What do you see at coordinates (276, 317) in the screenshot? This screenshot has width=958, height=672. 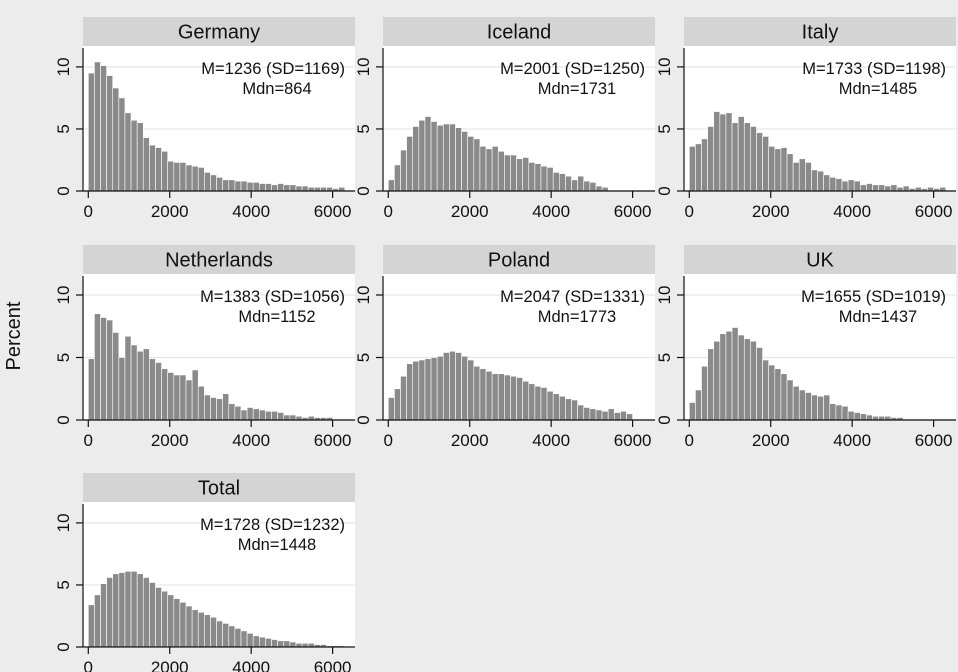 I see `median-annotation: Mdn=1152` at bounding box center [276, 317].